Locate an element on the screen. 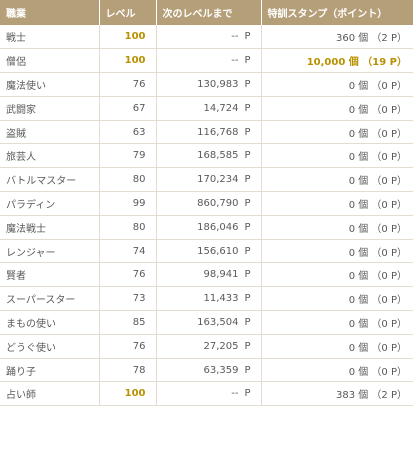 The width and height of the screenshot is (413, 451). job-name-cell: 魔法使い is located at coordinates (50, 84).